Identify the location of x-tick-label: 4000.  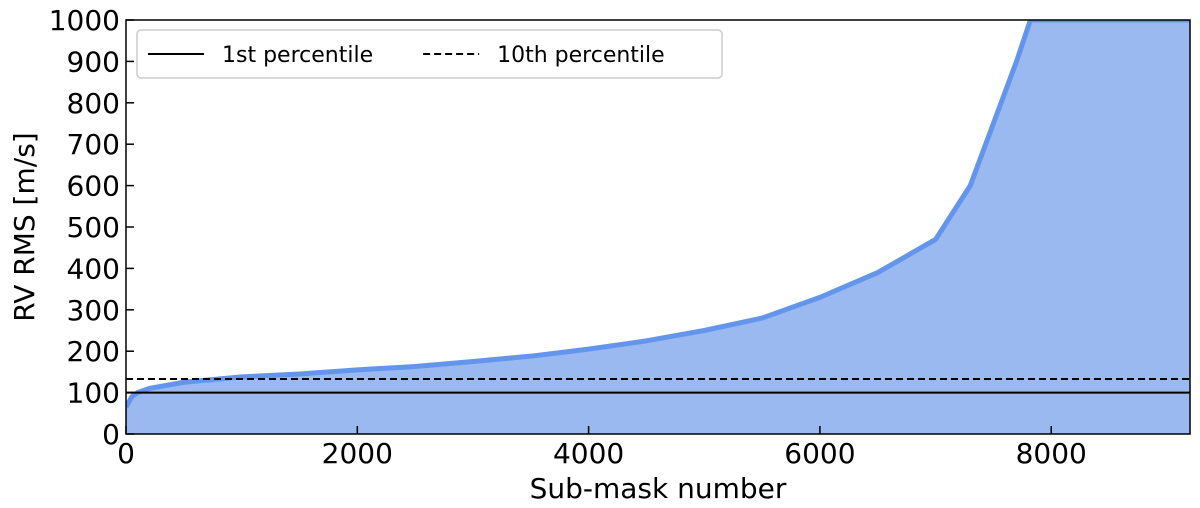
(588, 453).